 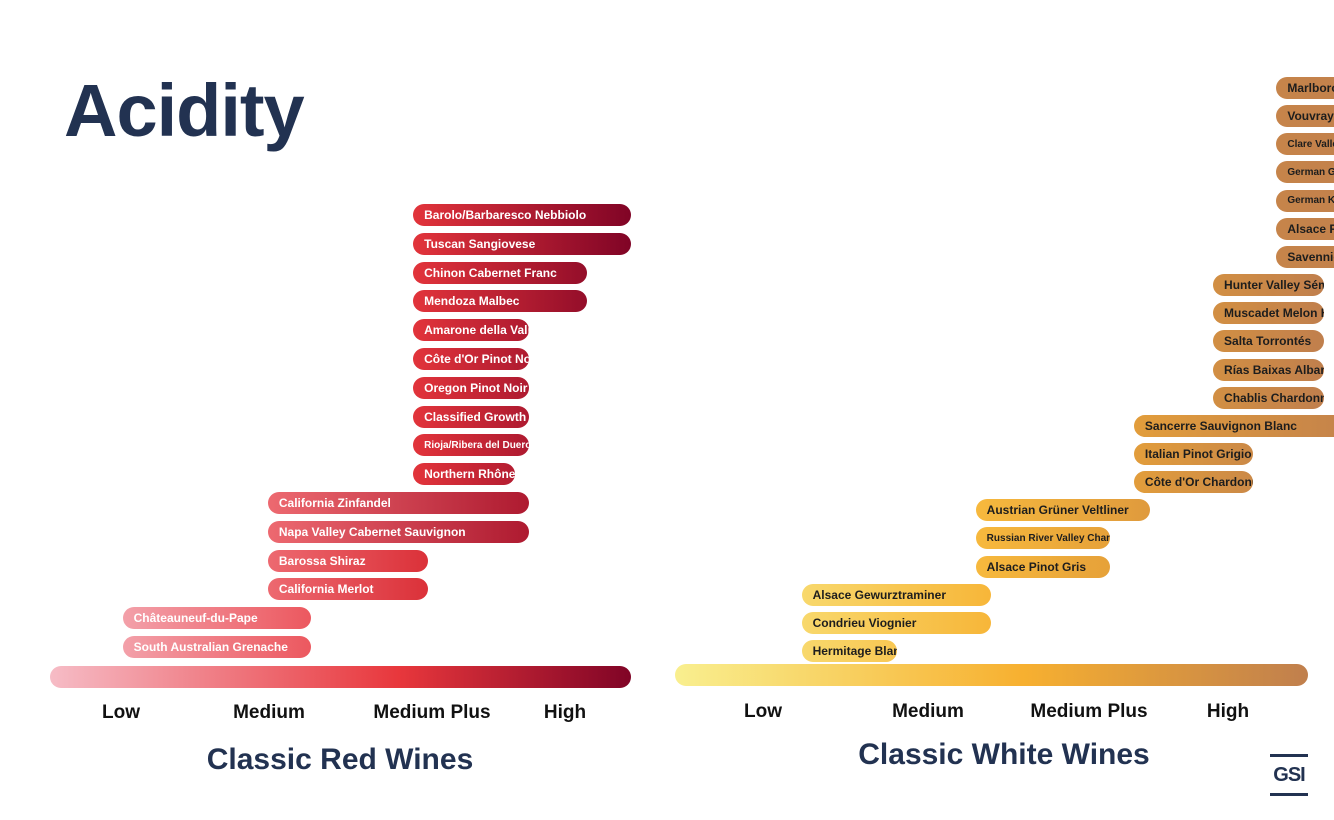 I want to click on wine-bar-label: Rioja/Ribera del Duero Tempranillo, so click(x=477, y=445).